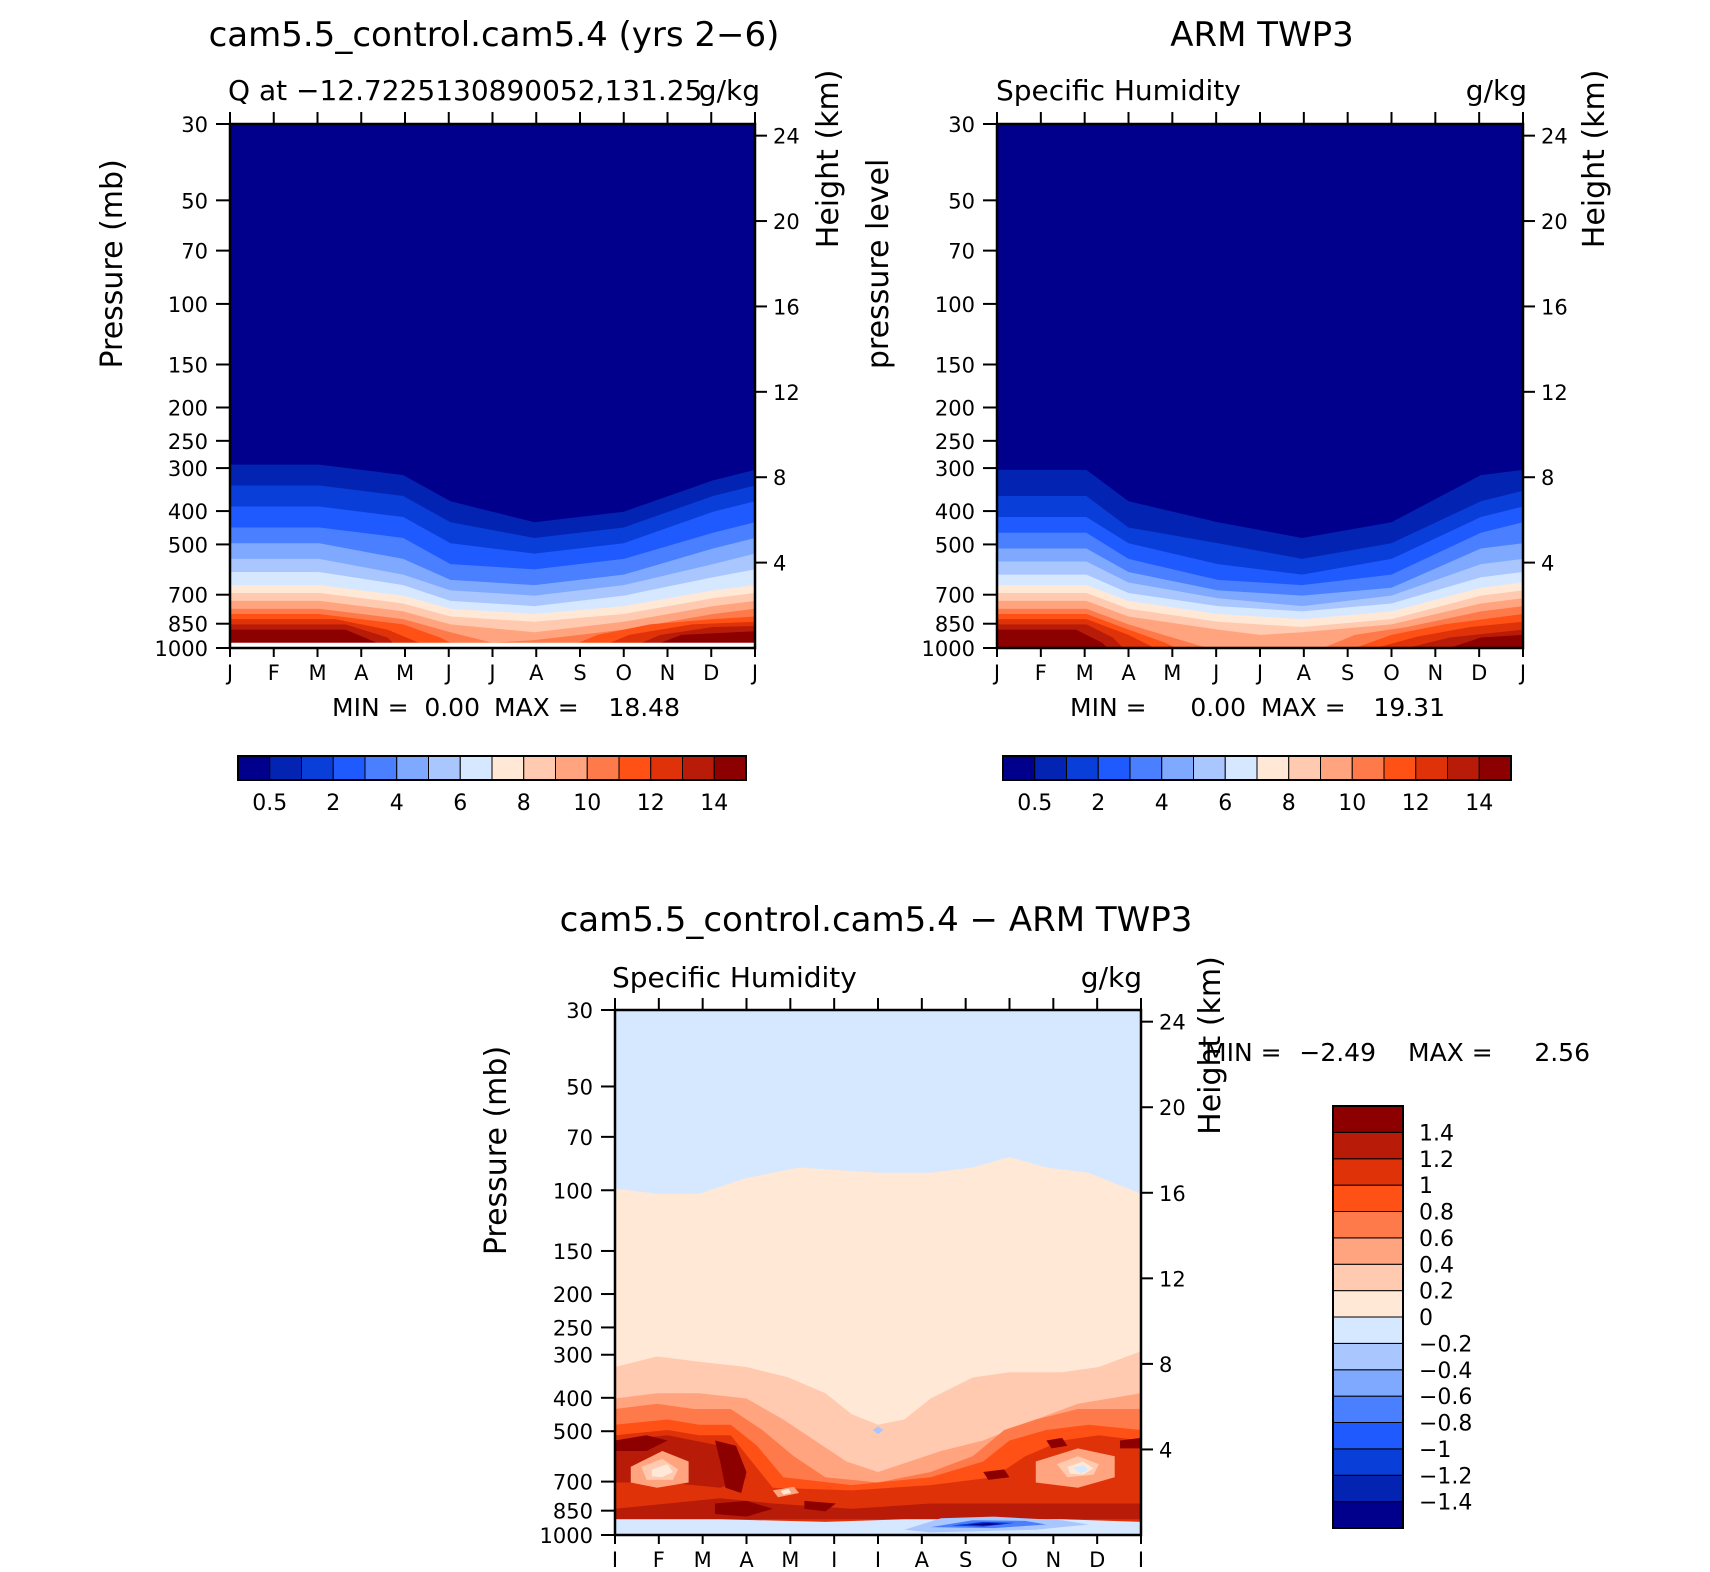 The width and height of the screenshot is (1710, 1572). What do you see at coordinates (1337, 1052) in the screenshot?
I see `stats-min: −2.49` at bounding box center [1337, 1052].